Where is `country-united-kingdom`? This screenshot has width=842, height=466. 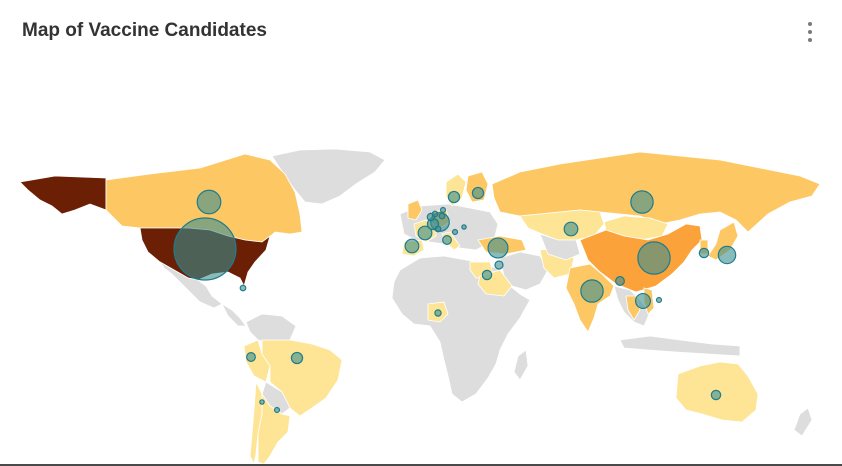
country-united-kingdom is located at coordinates (415, 210).